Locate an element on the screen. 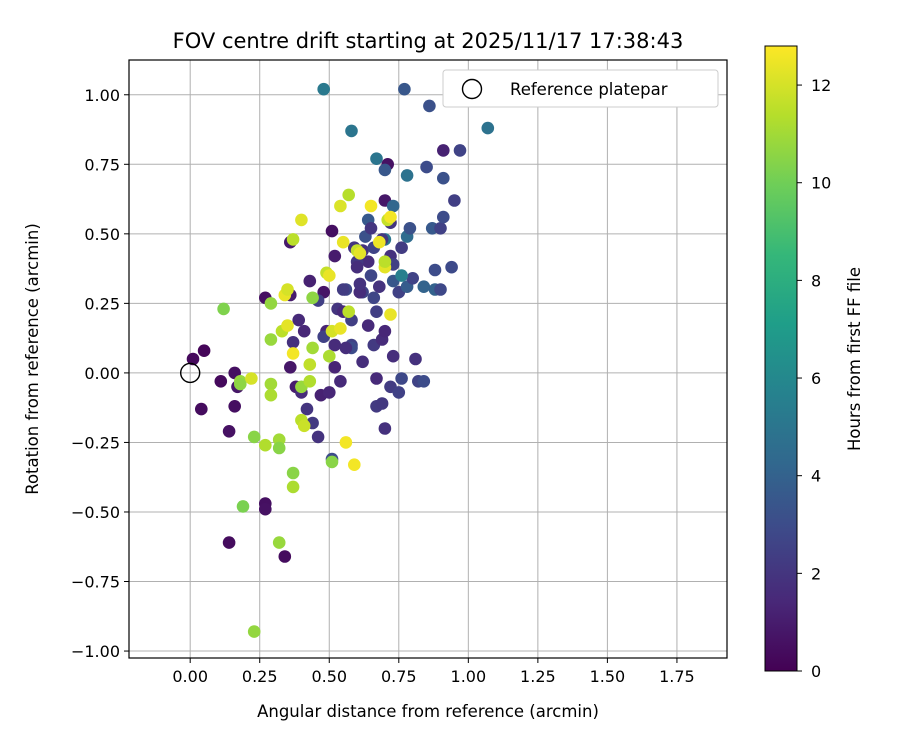 This screenshot has width=900, height=750. y-tick-label: 0.75 is located at coordinates (102, 164).